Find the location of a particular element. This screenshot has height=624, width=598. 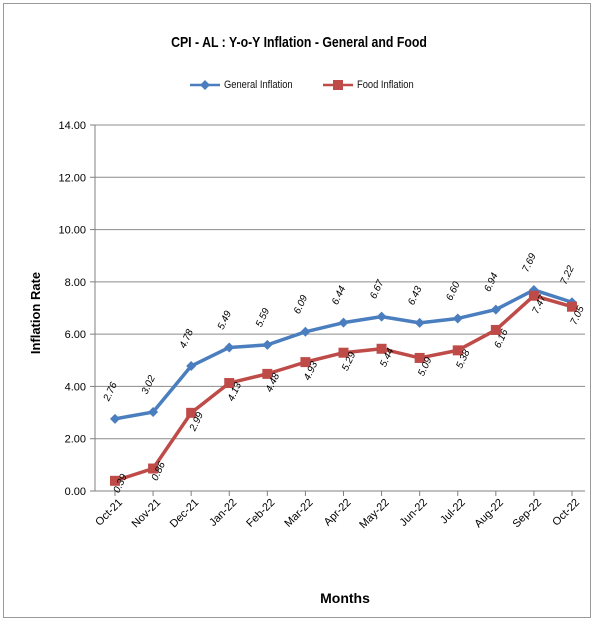

data-label-general: 2.76 is located at coordinates (110, 392).